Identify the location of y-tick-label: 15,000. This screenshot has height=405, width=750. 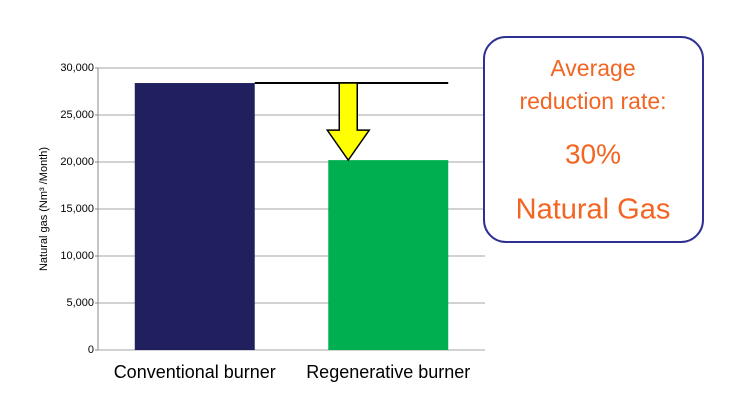
(77, 209).